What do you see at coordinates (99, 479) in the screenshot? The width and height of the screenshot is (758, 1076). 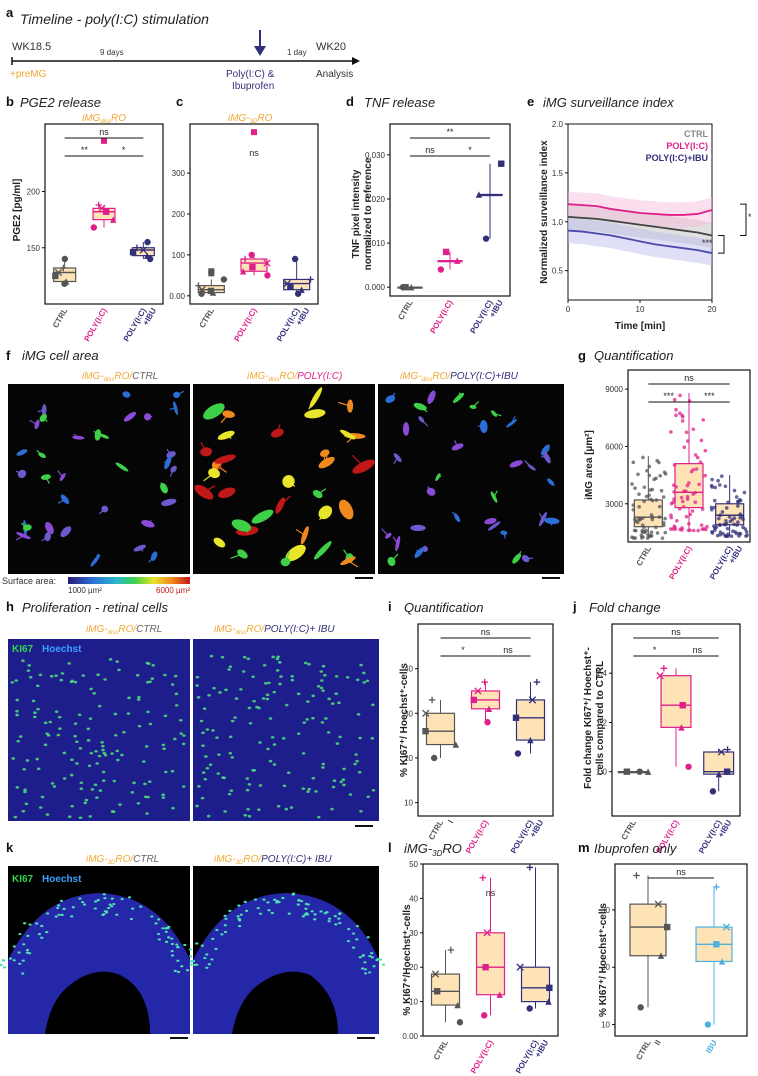 I see `cell-image-ctrl` at bounding box center [99, 479].